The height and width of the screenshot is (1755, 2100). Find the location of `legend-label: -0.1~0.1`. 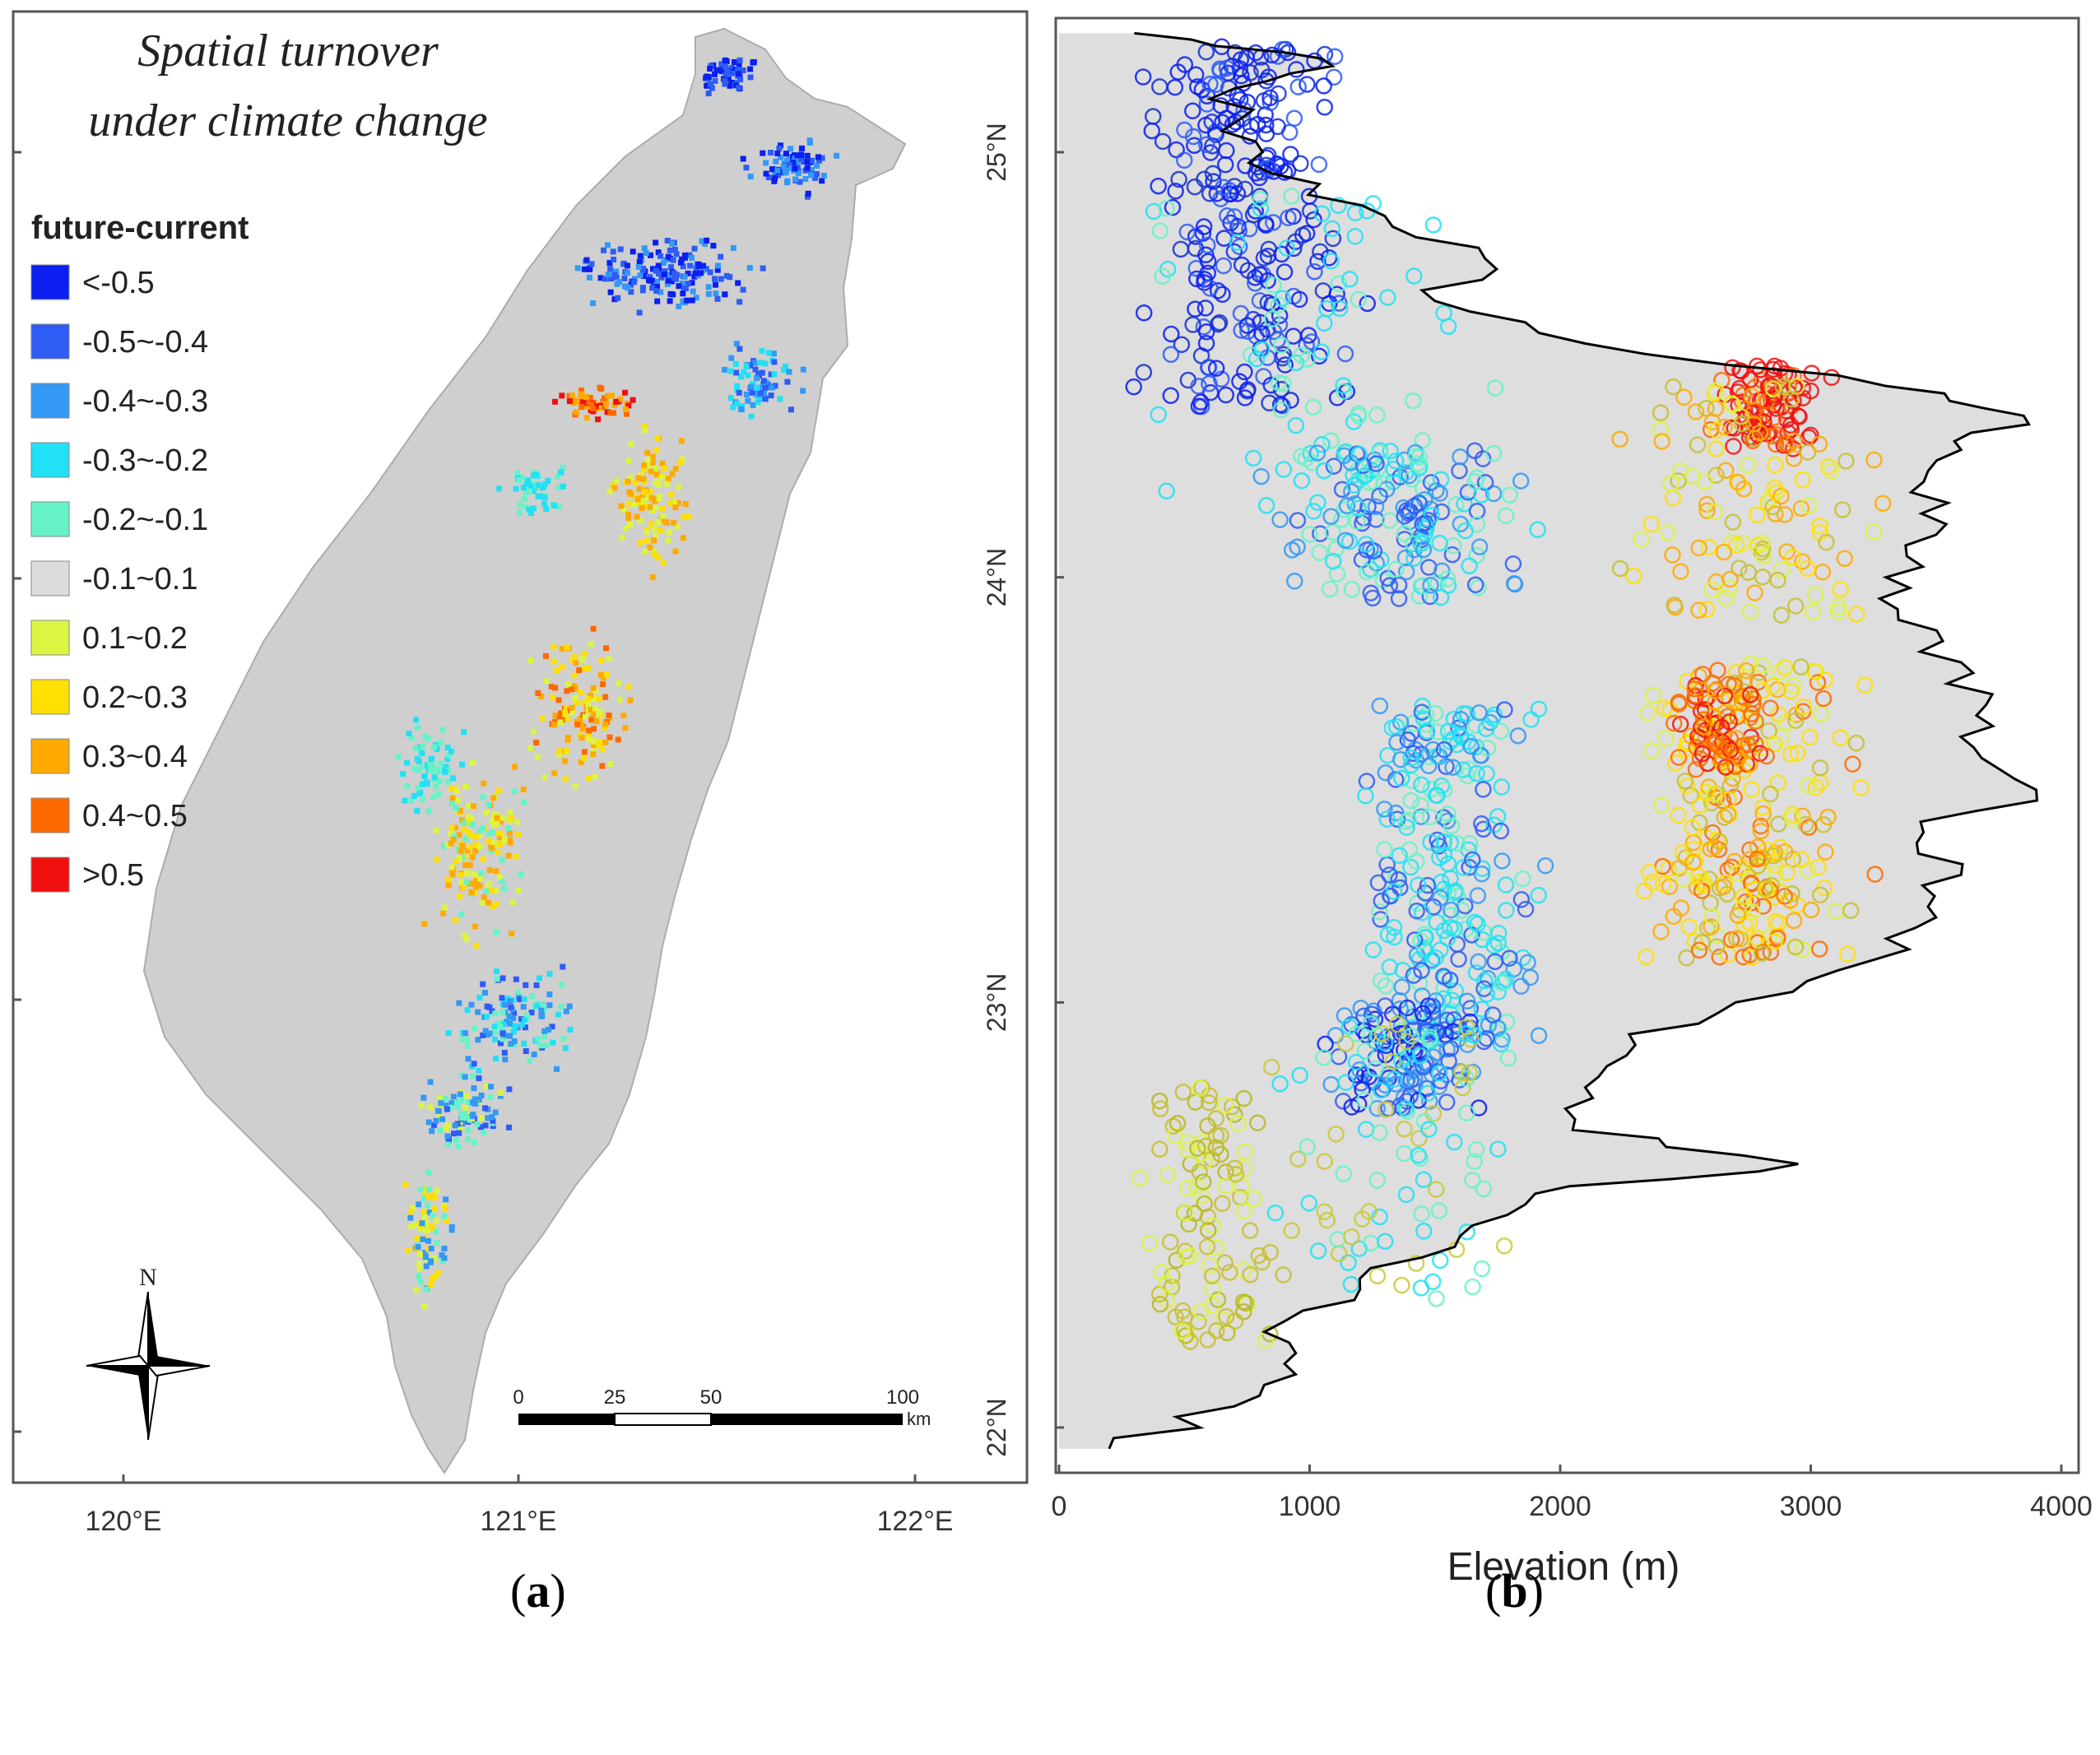

legend-label: -0.1~0.1 is located at coordinates (140, 579).